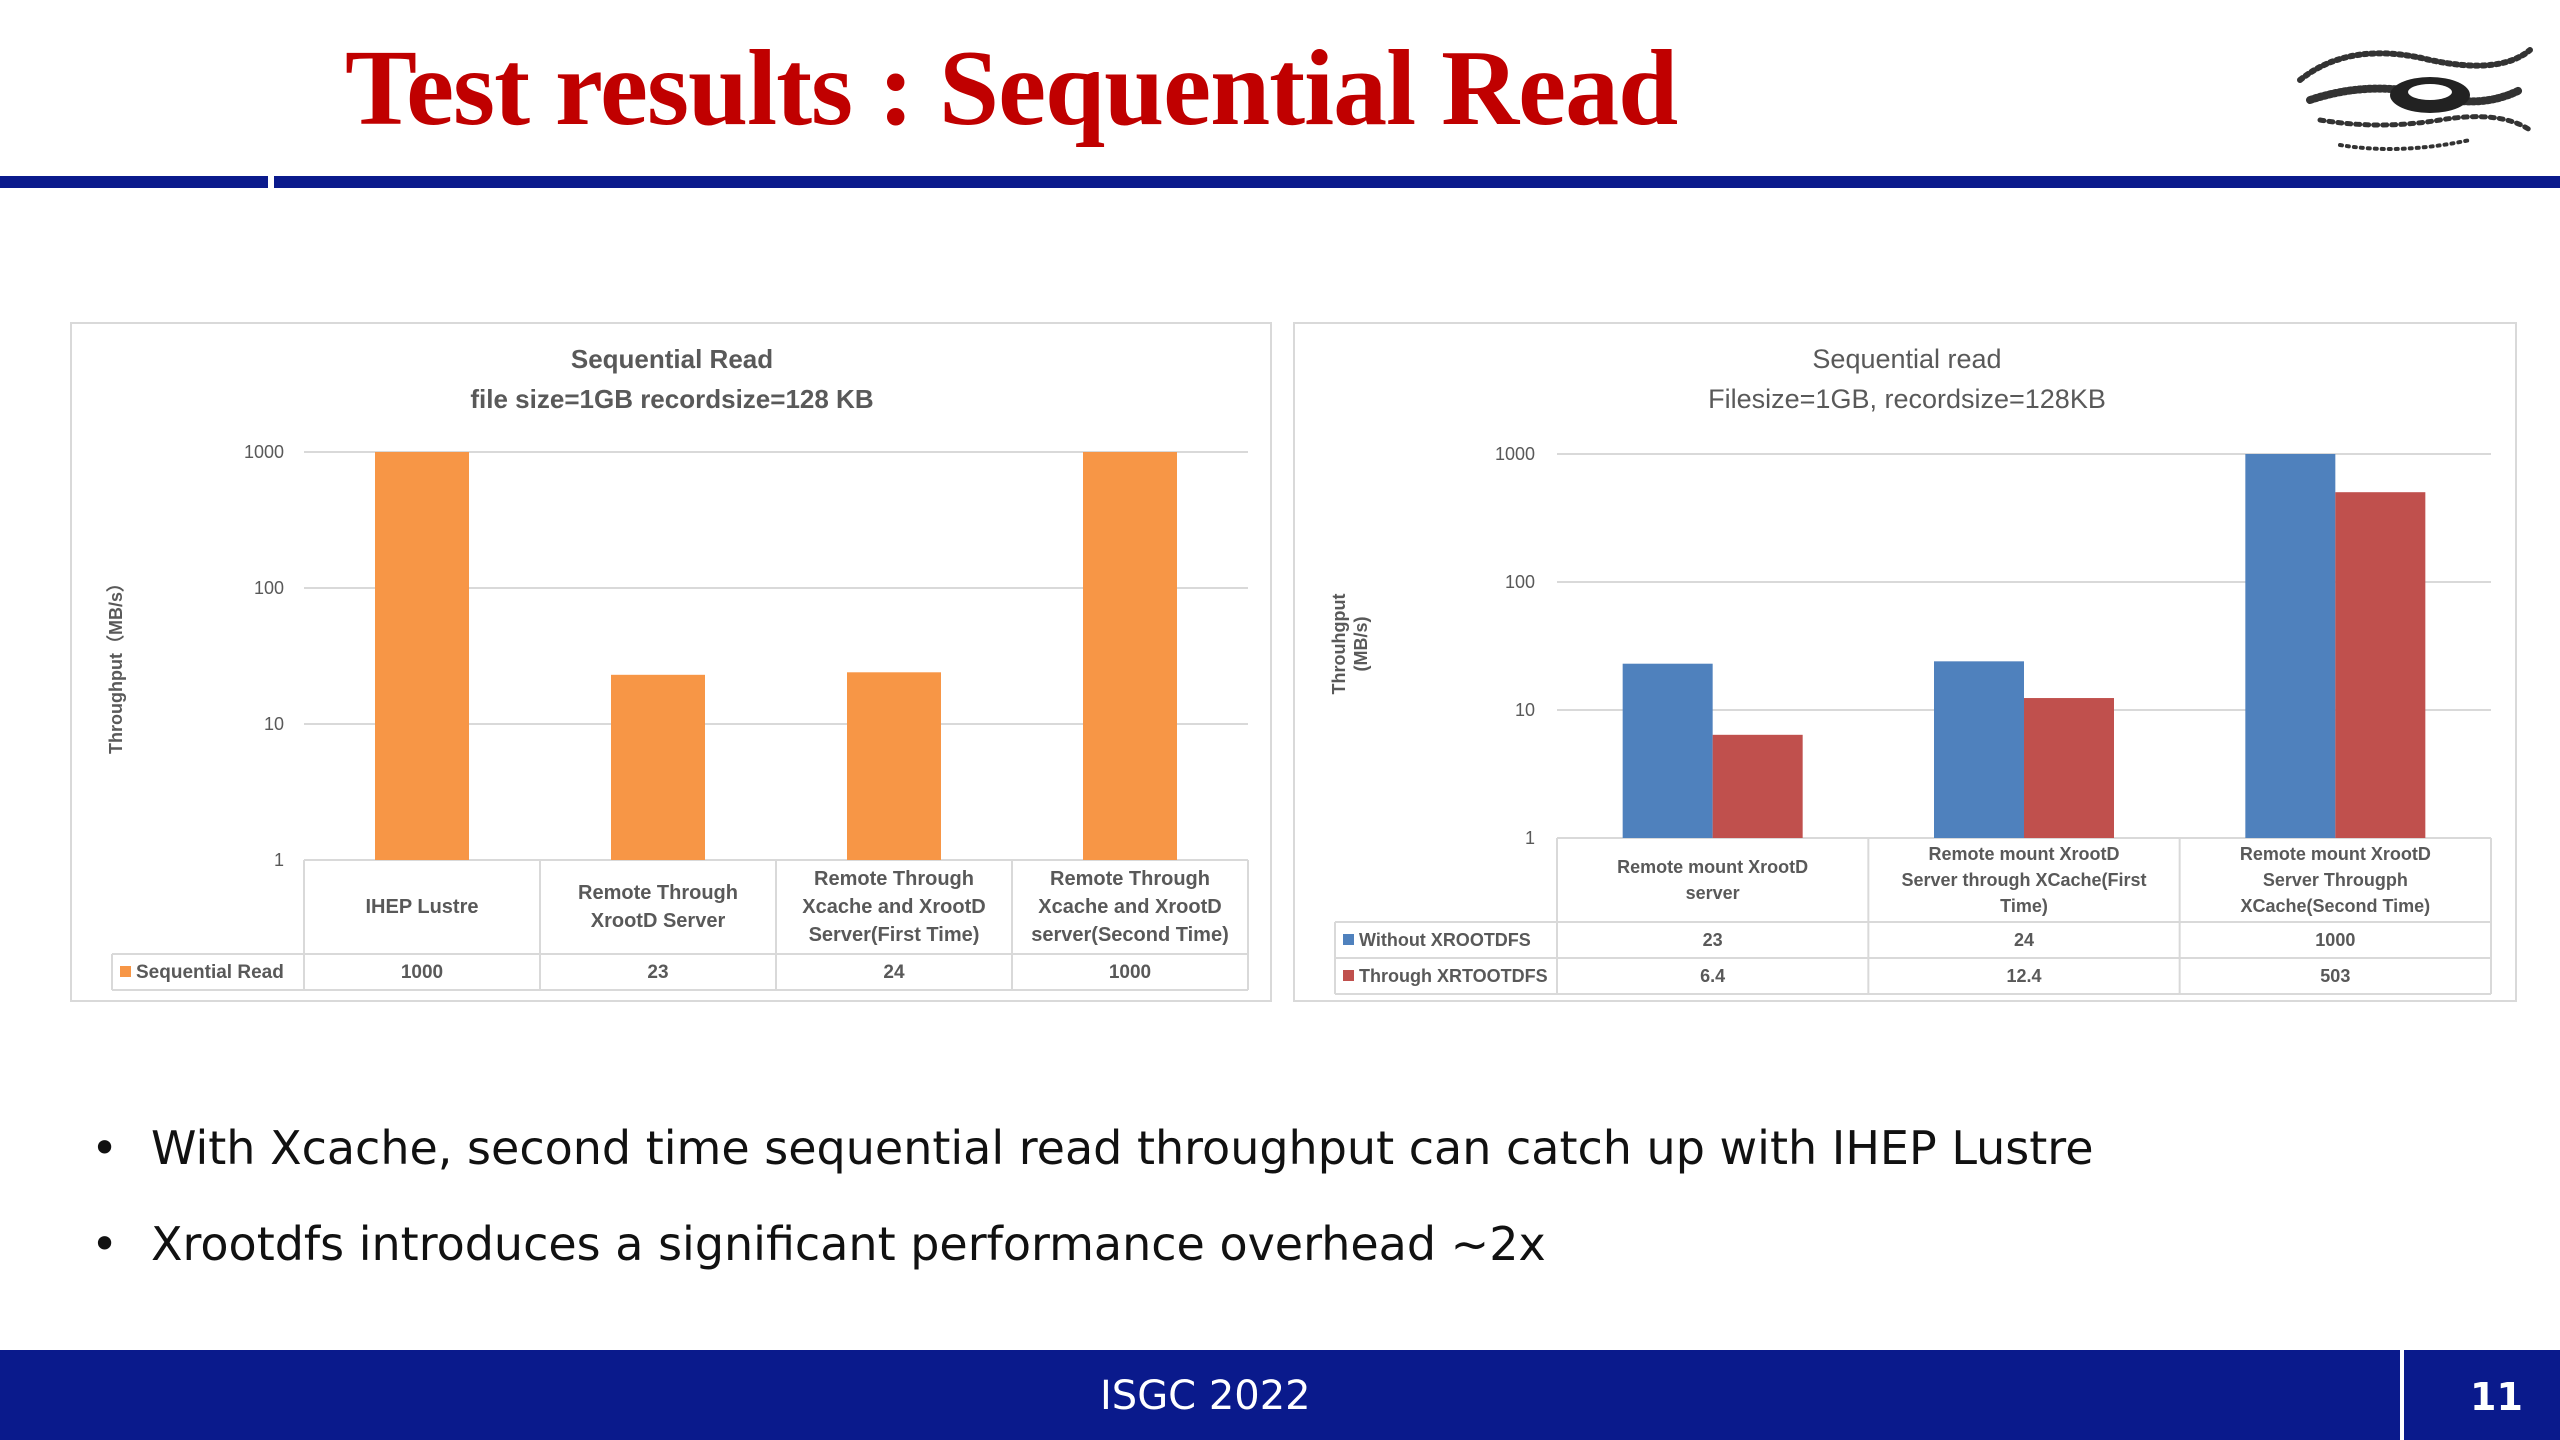  What do you see at coordinates (2415, 99) in the screenshot?
I see `ihep-logo` at bounding box center [2415, 99].